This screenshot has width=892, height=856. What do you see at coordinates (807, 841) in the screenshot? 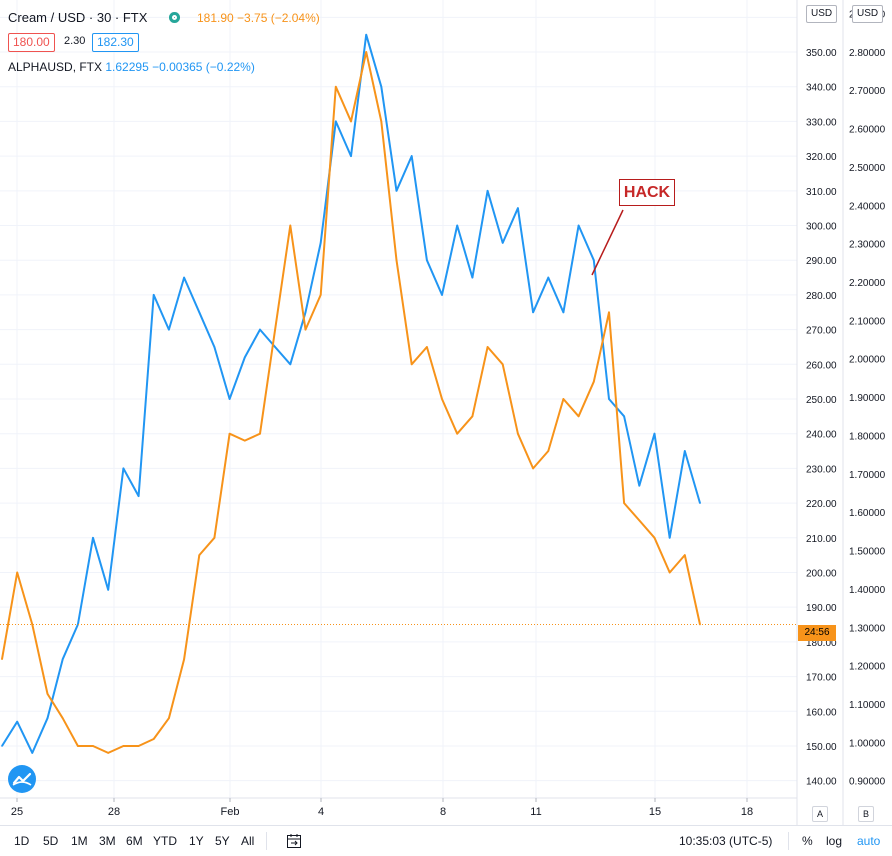
I see `percent-scale-toggle: %` at bounding box center [807, 841].